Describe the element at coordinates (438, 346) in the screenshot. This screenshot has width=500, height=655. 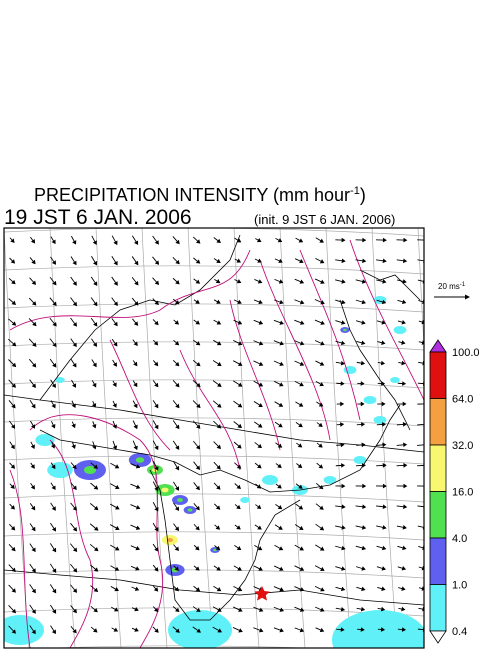
I see `colorbar-top` at that location.